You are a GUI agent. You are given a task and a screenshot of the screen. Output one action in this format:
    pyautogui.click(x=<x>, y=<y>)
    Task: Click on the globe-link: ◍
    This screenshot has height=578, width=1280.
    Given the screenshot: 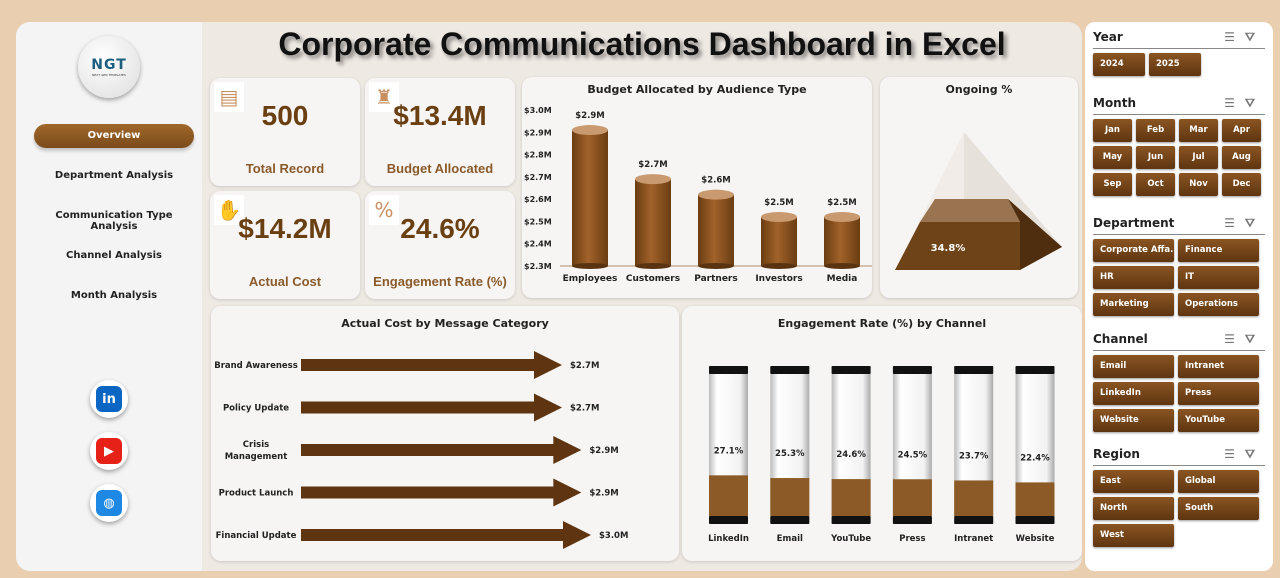 What is the action you would take?
    pyautogui.click(x=109, y=503)
    